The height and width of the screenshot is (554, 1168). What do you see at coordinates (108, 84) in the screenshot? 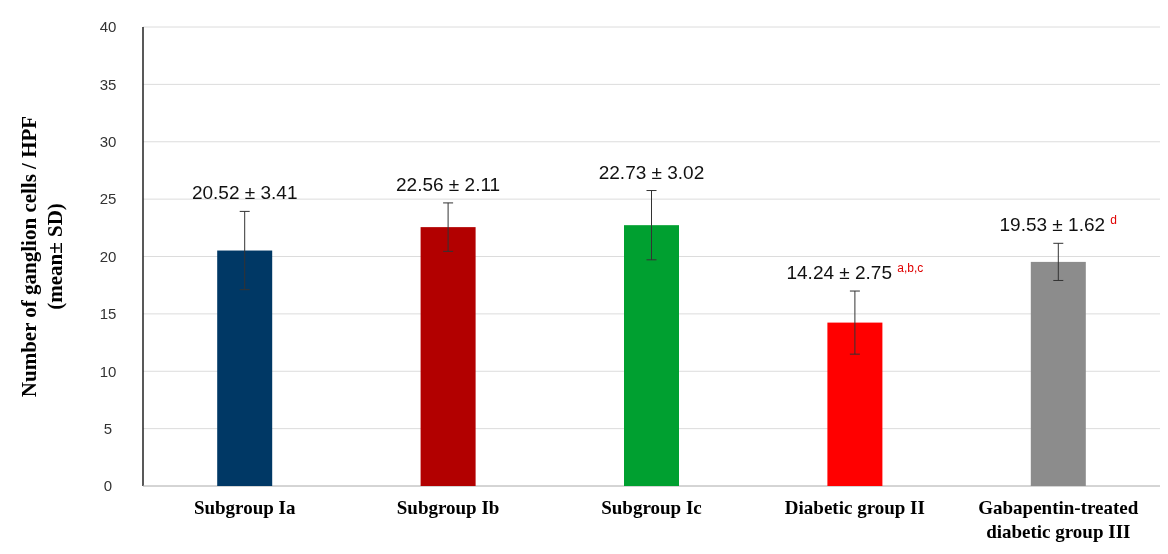
I see `y-tick-label: 35` at bounding box center [108, 84].